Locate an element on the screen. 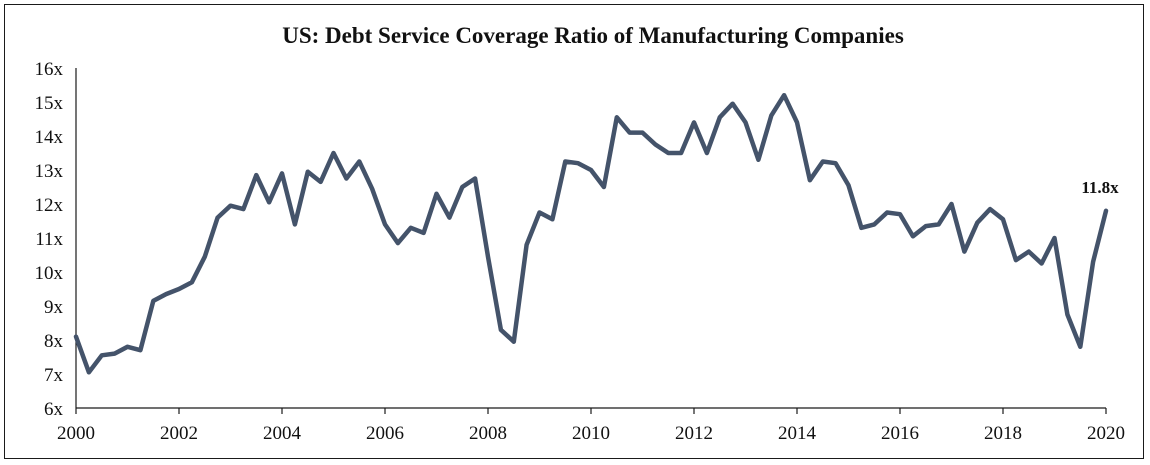 The width and height of the screenshot is (1150, 465). x-tick-label: 2008 is located at coordinates (488, 433).